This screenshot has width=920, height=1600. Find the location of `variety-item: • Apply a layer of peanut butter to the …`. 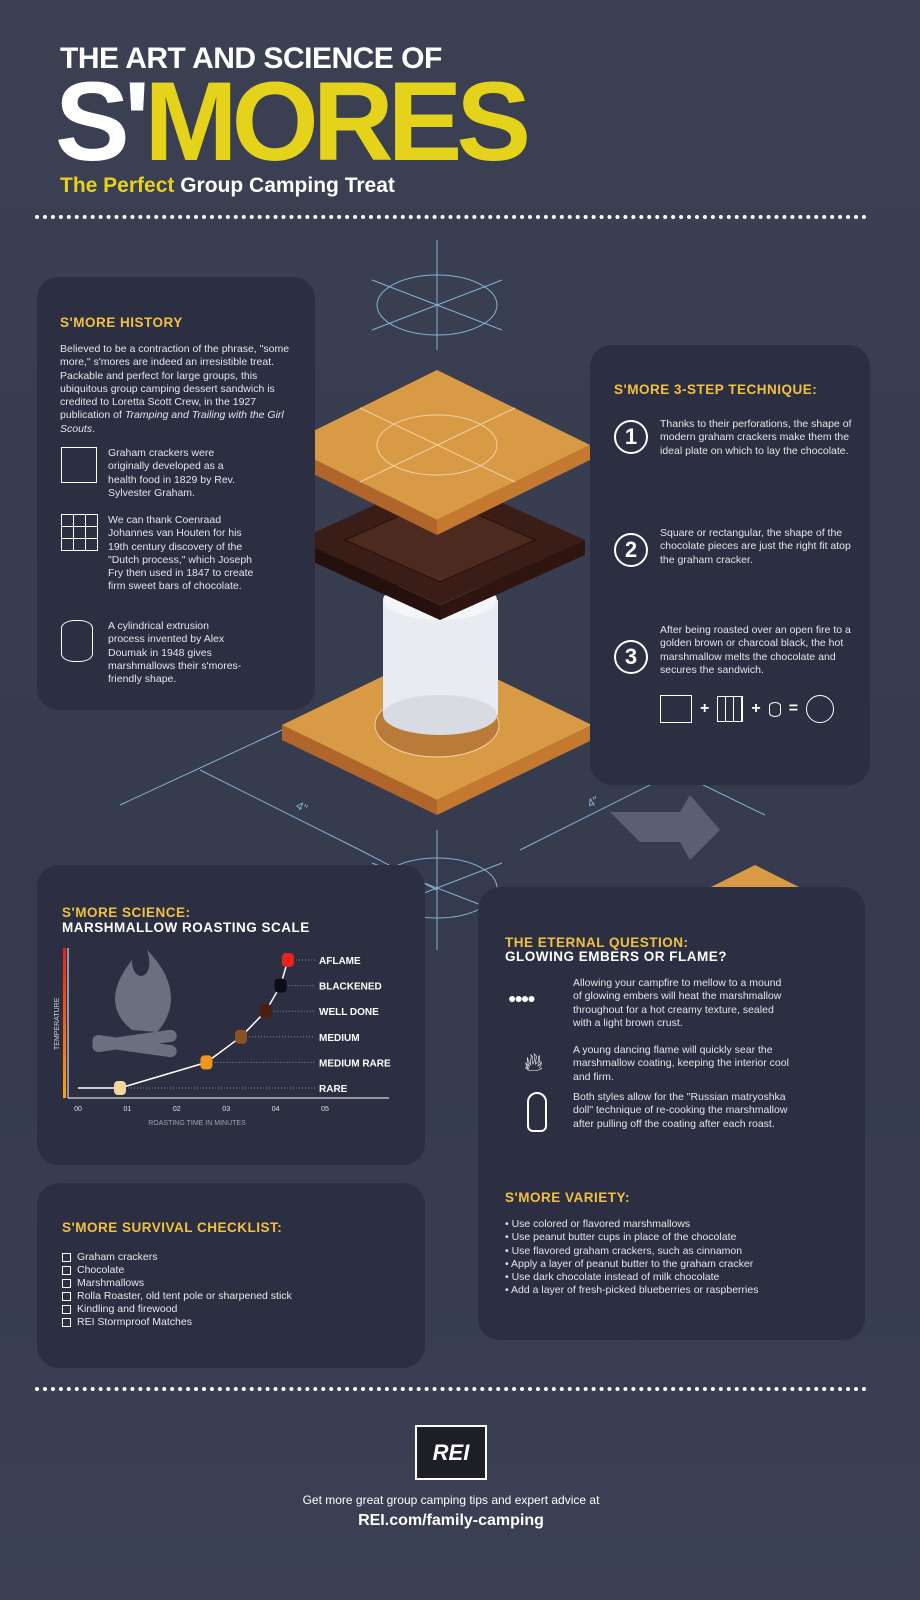

variety-item: • Apply a layer of peanut butter to the … is located at coordinates (629, 1263).